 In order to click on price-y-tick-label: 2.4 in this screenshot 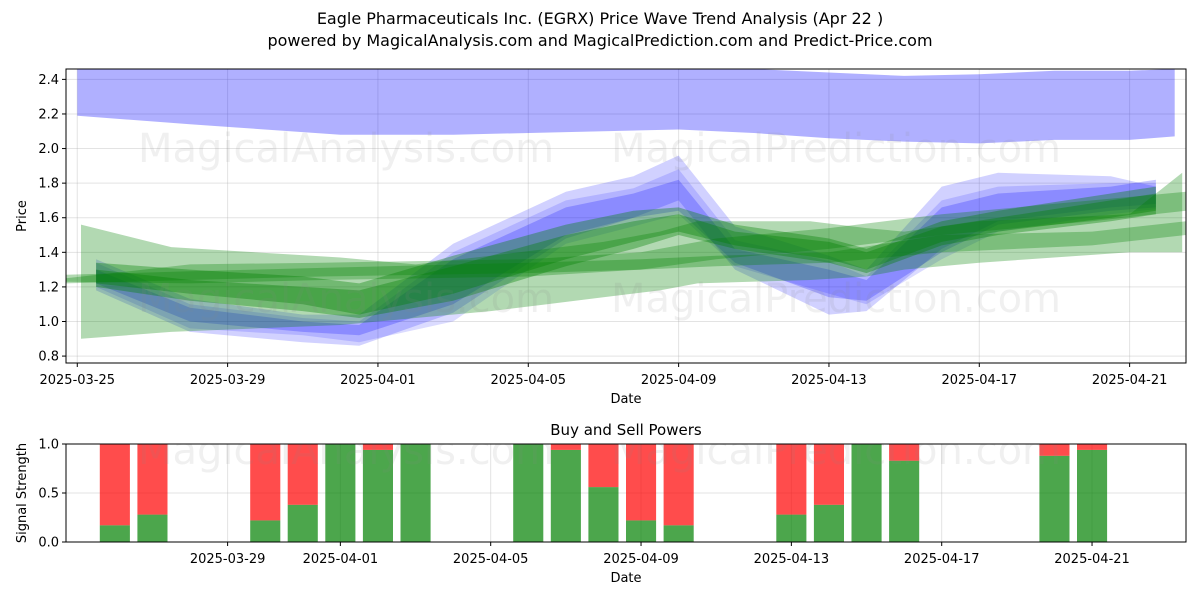, I will do `click(48, 80)`.